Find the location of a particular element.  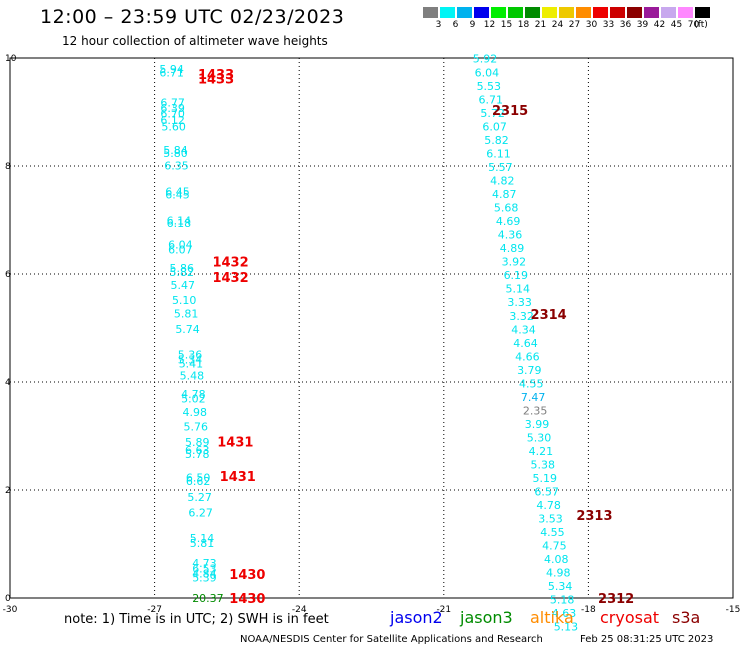

swh-value-label: 6.70 is located at coordinates (172, 114).